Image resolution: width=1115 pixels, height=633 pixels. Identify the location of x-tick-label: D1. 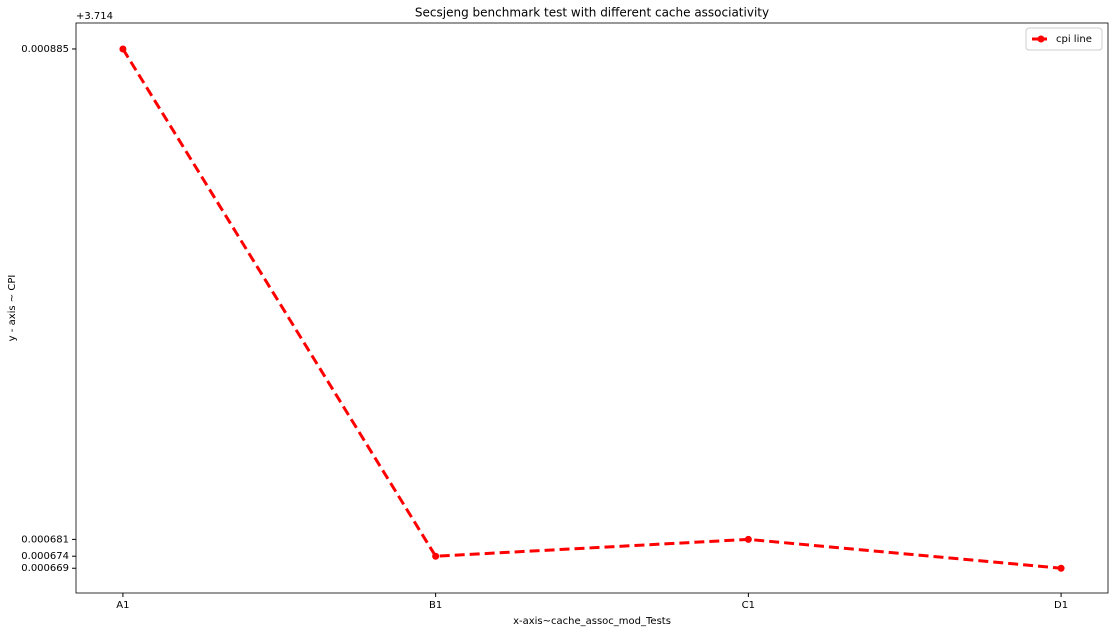
(1061, 605).